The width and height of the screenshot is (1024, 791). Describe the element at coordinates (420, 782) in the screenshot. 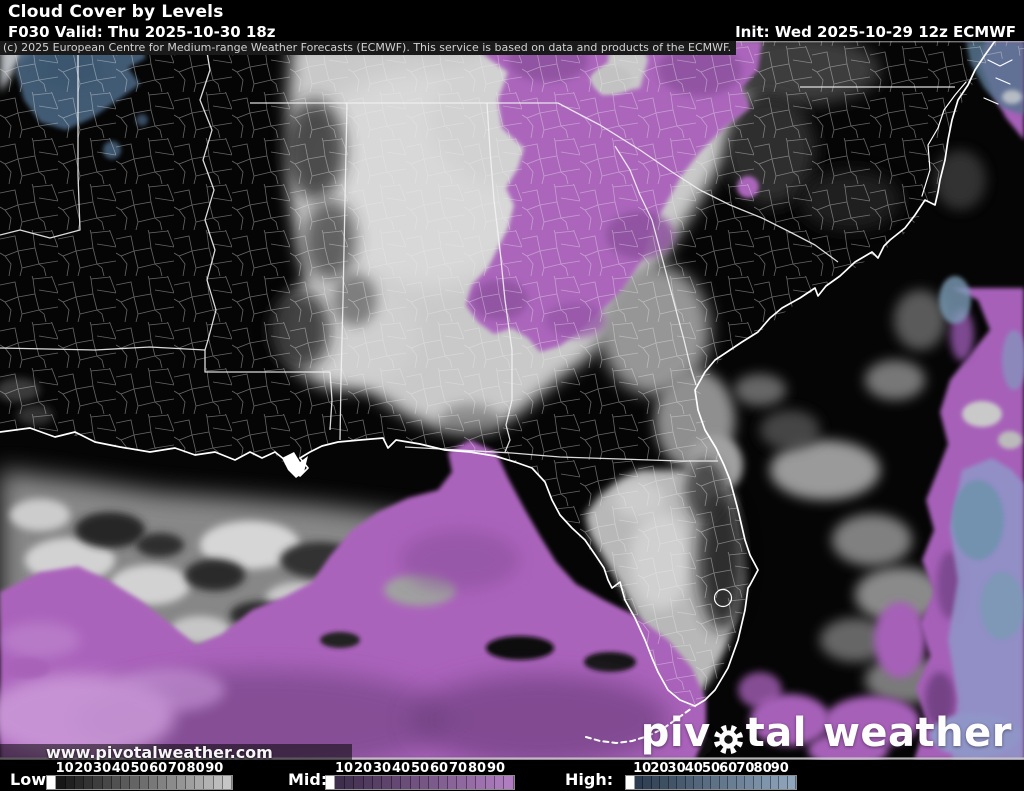

I see `legend-mid-colorbar` at that location.